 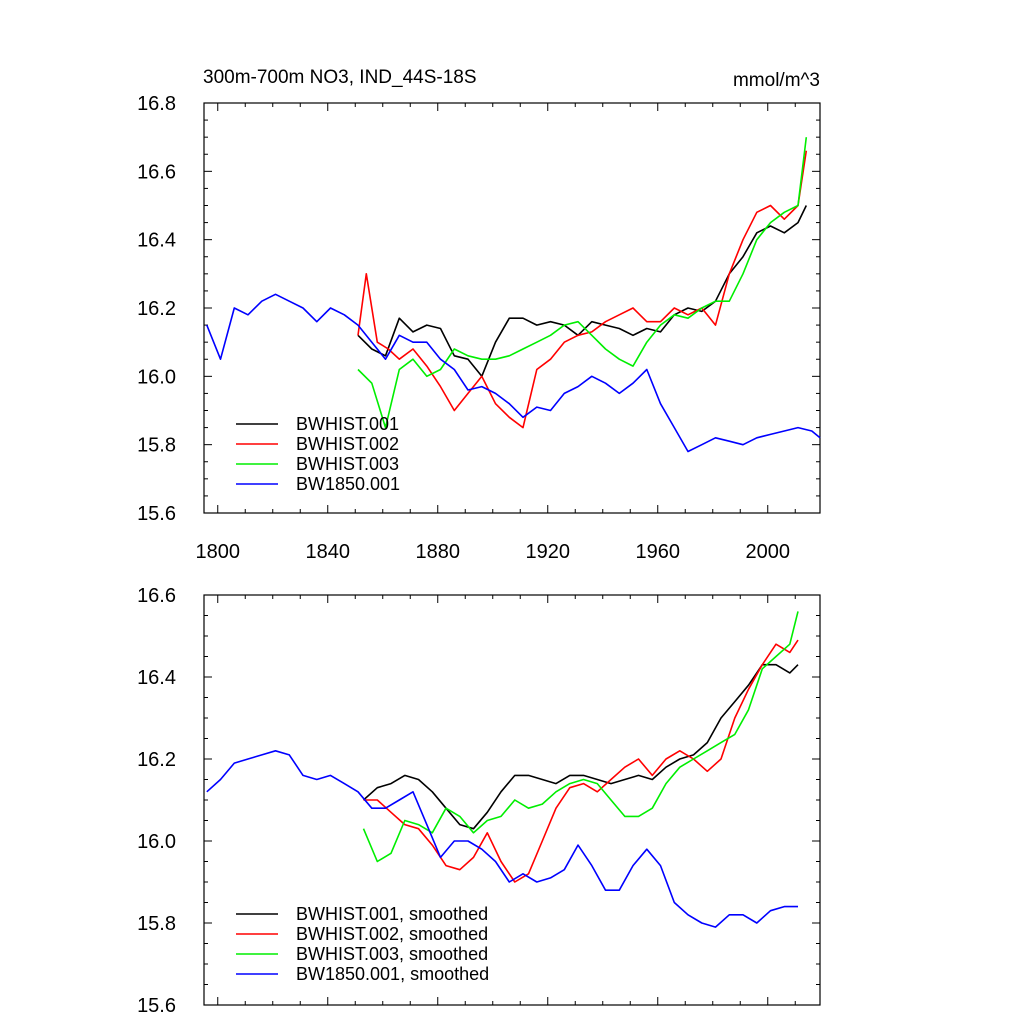 What do you see at coordinates (438, 552) in the screenshot?
I see `top-xtick-label: 1880` at bounding box center [438, 552].